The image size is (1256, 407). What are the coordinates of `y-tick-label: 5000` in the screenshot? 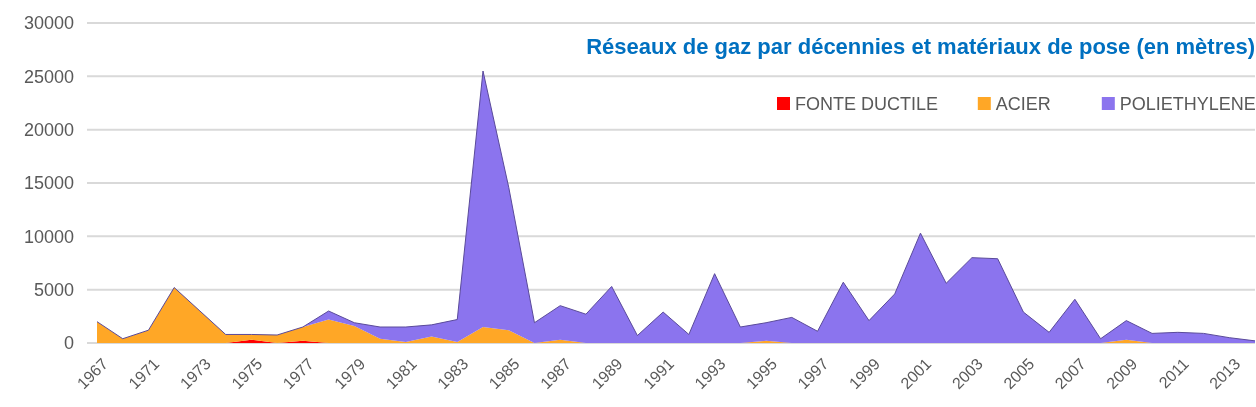 It's located at (53, 289).